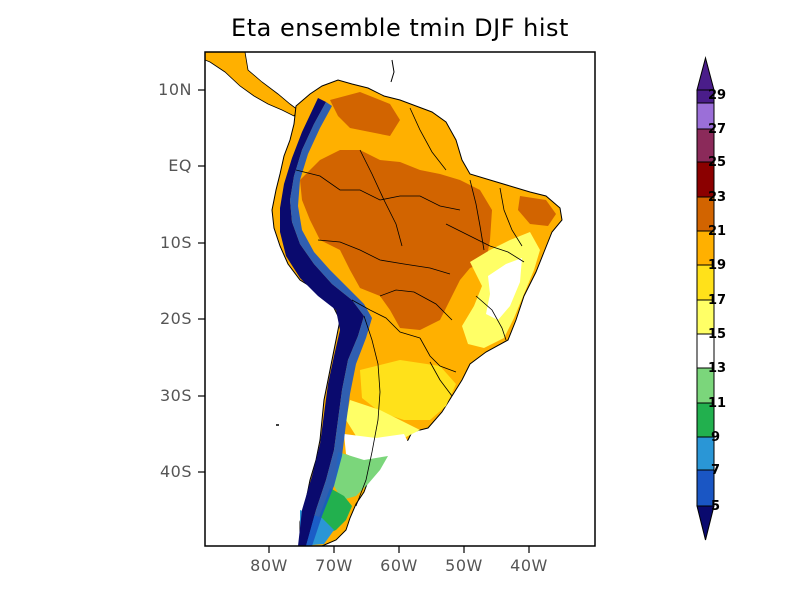 The width and height of the screenshot is (800, 600). Describe the element at coordinates (705, 523) in the screenshot. I see `colorbar-under-arrow` at that location.